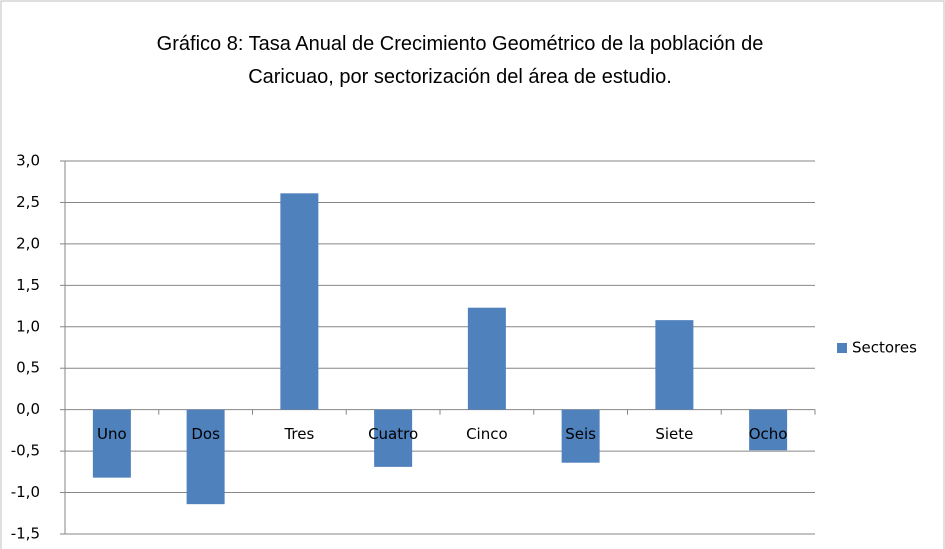 Image resolution: width=945 pixels, height=549 pixels. What do you see at coordinates (884, 348) in the screenshot?
I see `legend-label: Sectores` at bounding box center [884, 348].